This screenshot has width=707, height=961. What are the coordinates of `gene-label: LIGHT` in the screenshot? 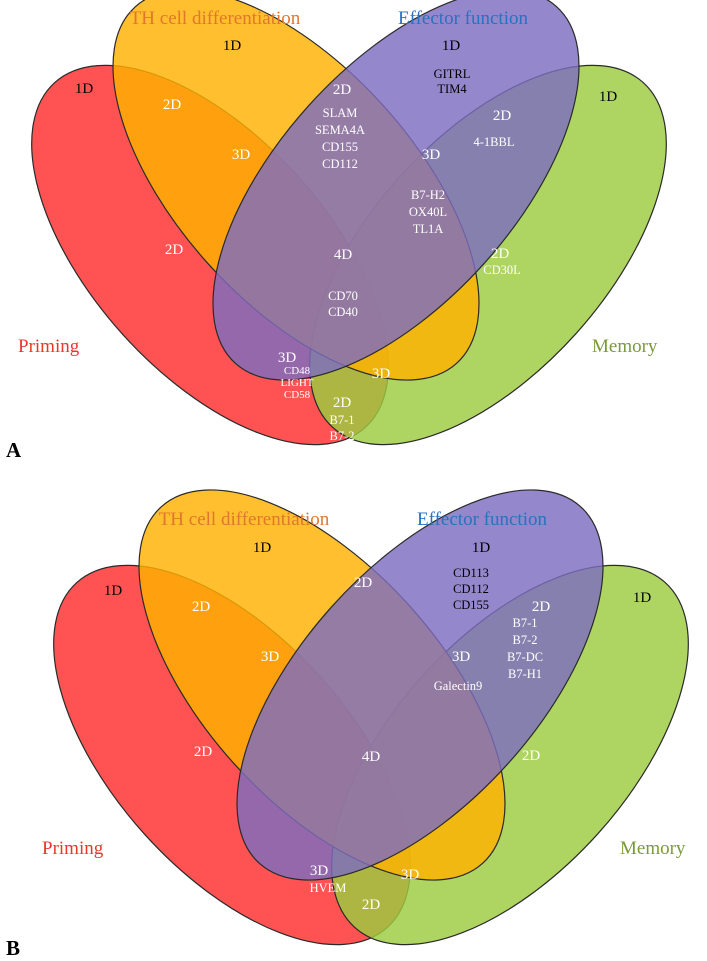 It's located at (297, 383).